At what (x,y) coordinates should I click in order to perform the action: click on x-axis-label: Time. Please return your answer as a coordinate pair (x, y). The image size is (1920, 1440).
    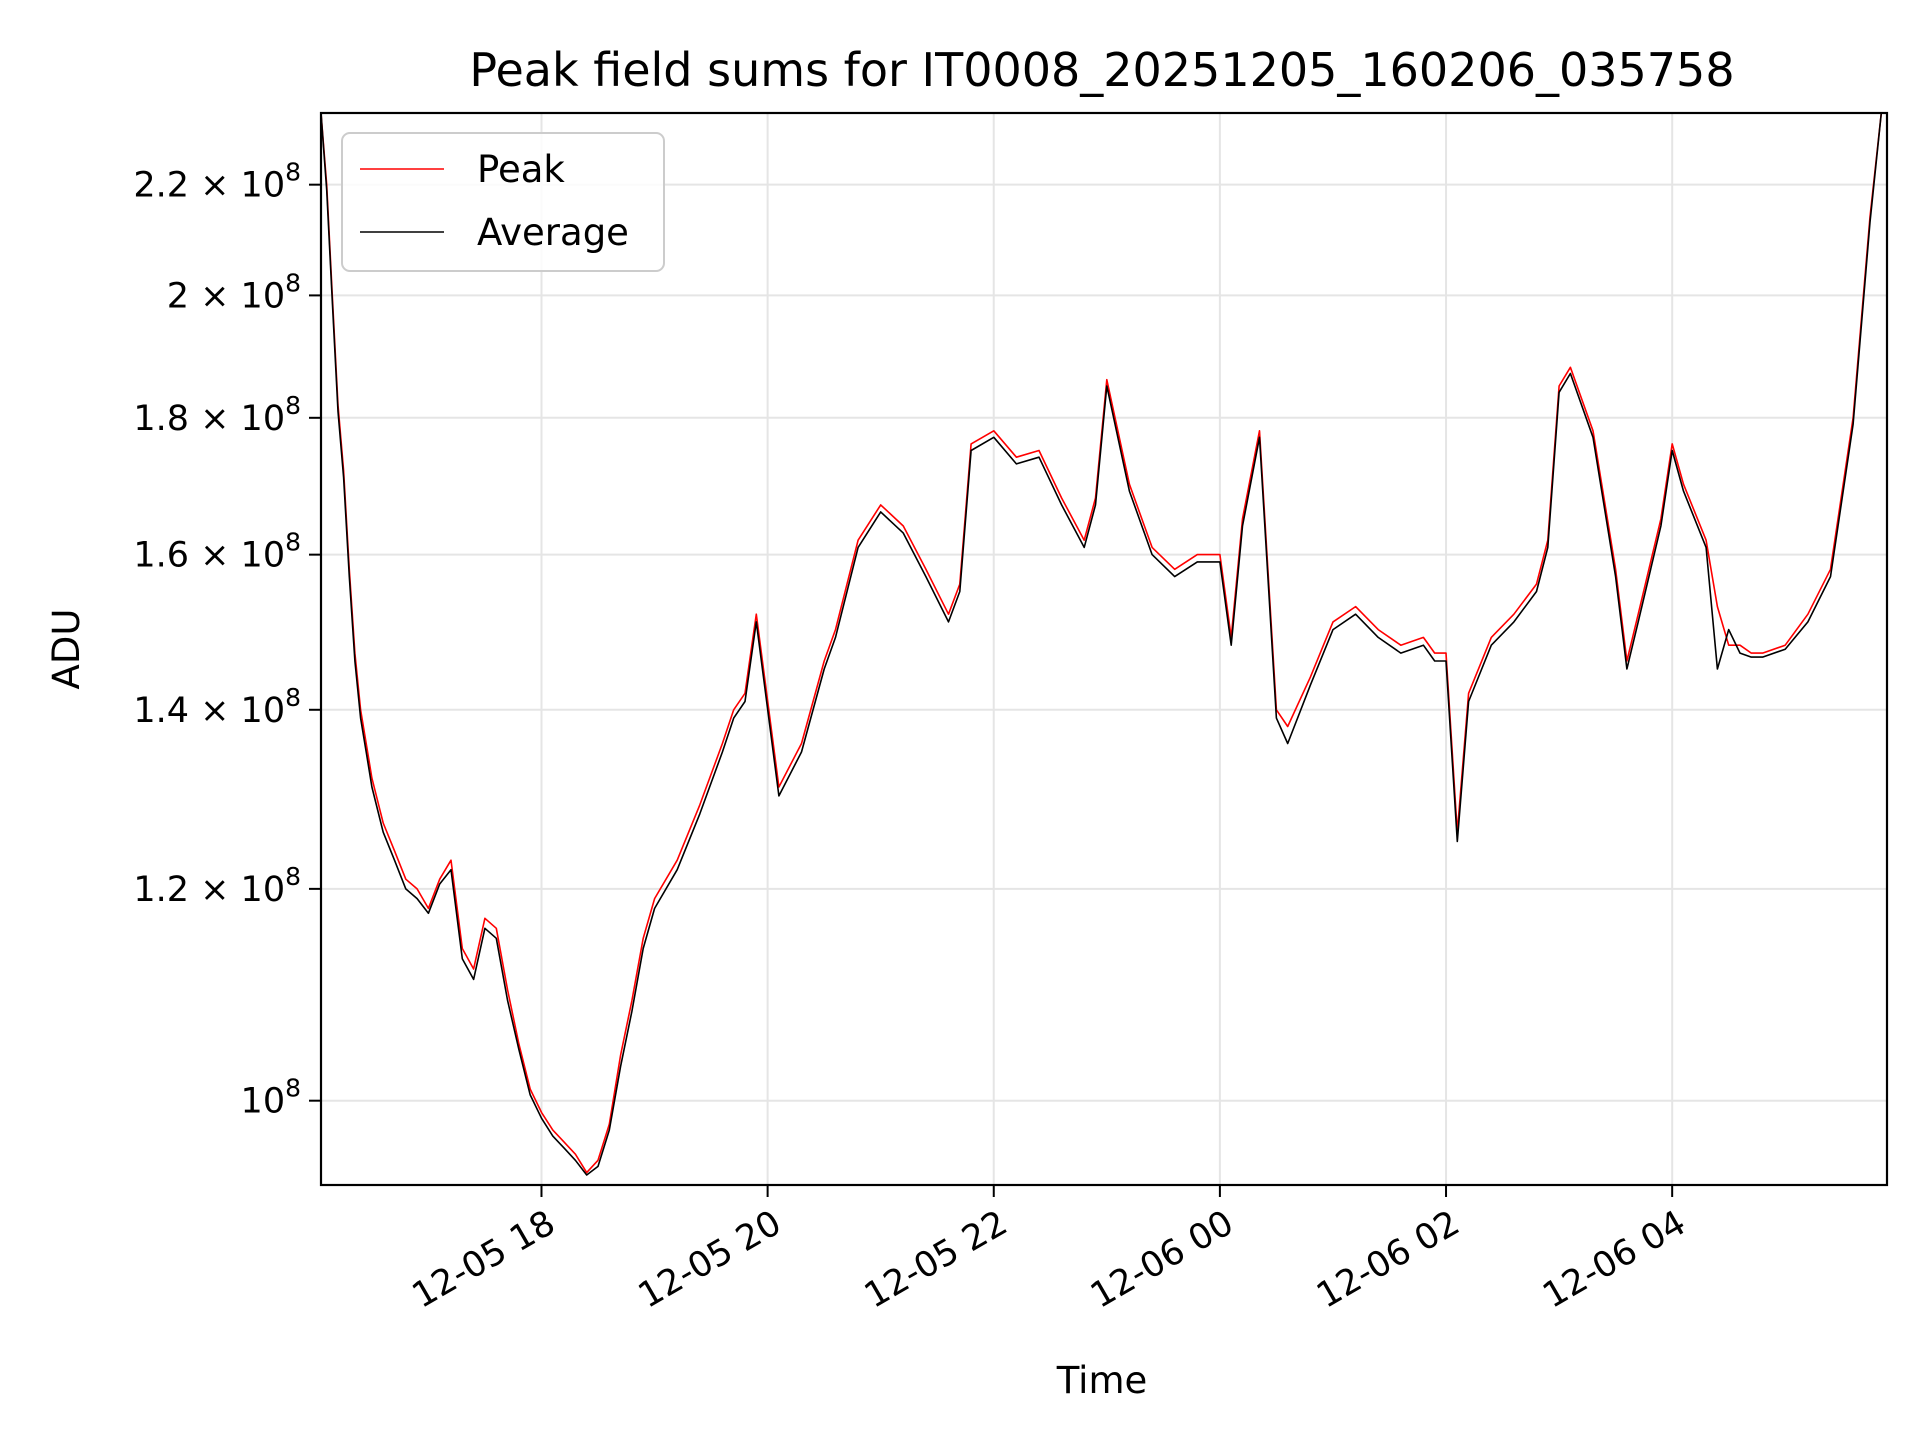
    Looking at the image, I should click on (1102, 1380).